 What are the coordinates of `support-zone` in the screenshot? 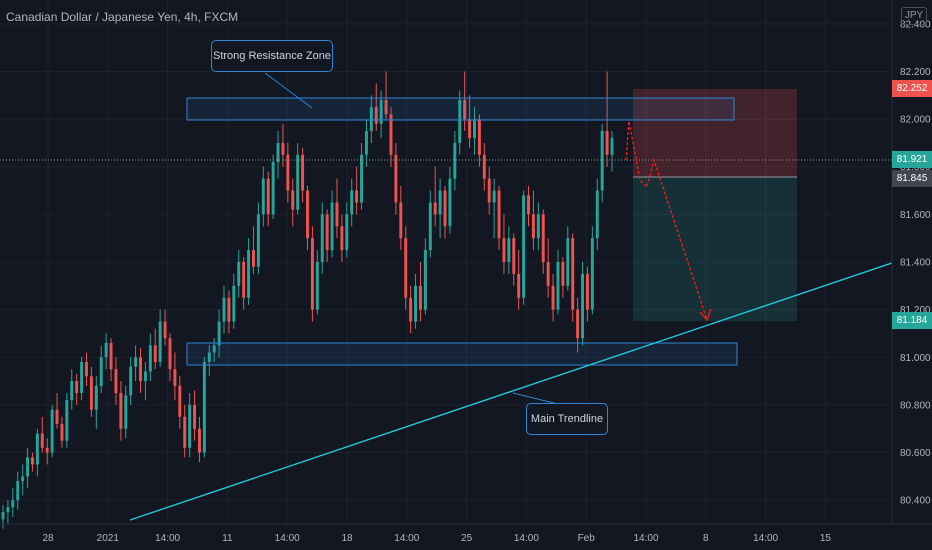 It's located at (462, 354).